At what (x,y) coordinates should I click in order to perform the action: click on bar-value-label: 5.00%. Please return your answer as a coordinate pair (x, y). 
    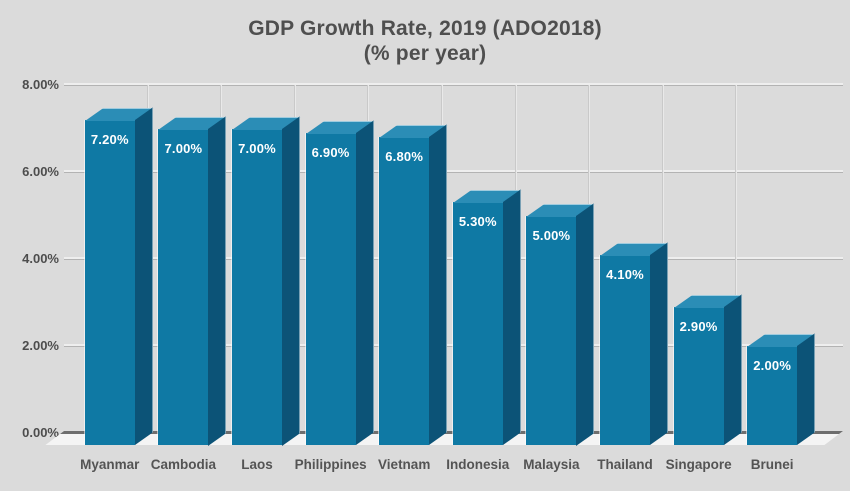
    Looking at the image, I should click on (551, 235).